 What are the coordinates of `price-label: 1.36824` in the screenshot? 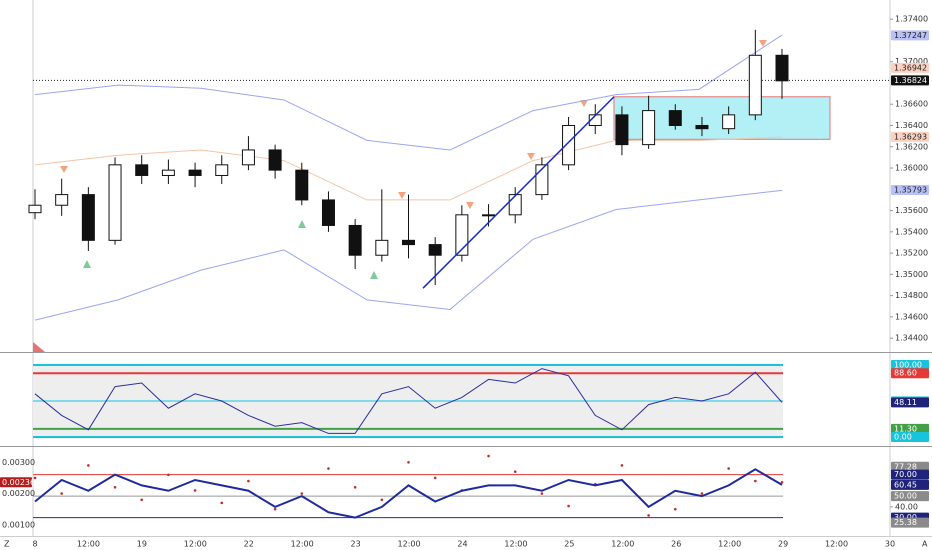 It's located at (910, 80).